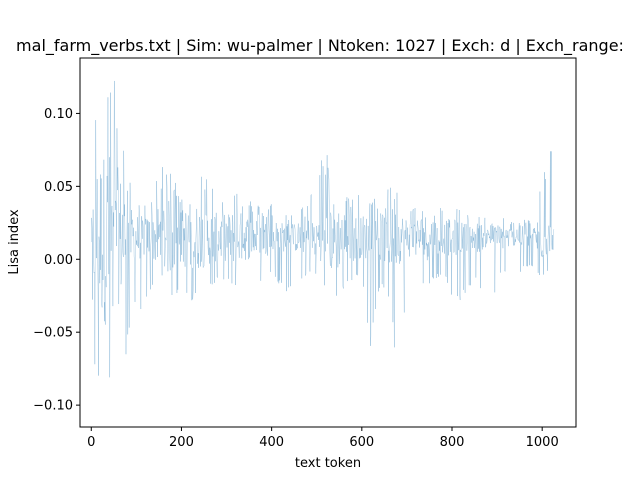 This screenshot has height=480, width=640. I want to click on y-axis: −0.10 −0.05 0.00 0.05 0.10, so click(56, 260).